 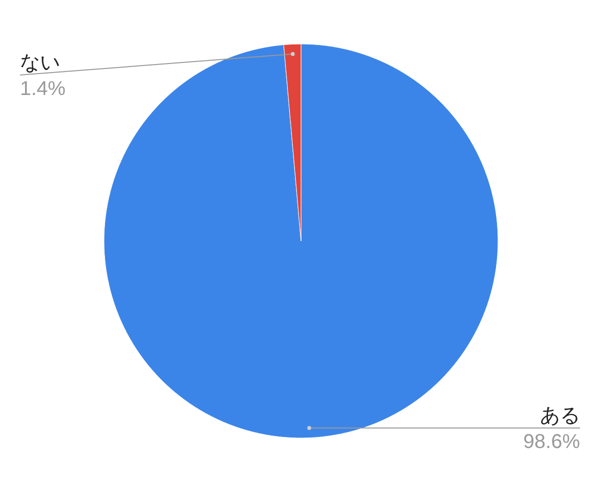 What do you see at coordinates (40, 63) in the screenshot?
I see `slice-label: ない` at bounding box center [40, 63].